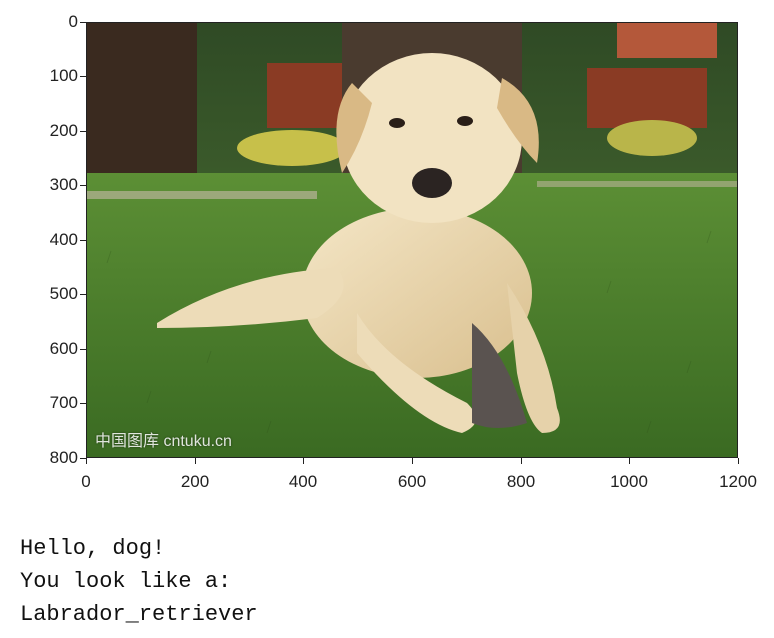 The height and width of the screenshot is (638, 774). Describe the element at coordinates (73, 21) in the screenshot. I see `y-tick-label: 0` at that location.